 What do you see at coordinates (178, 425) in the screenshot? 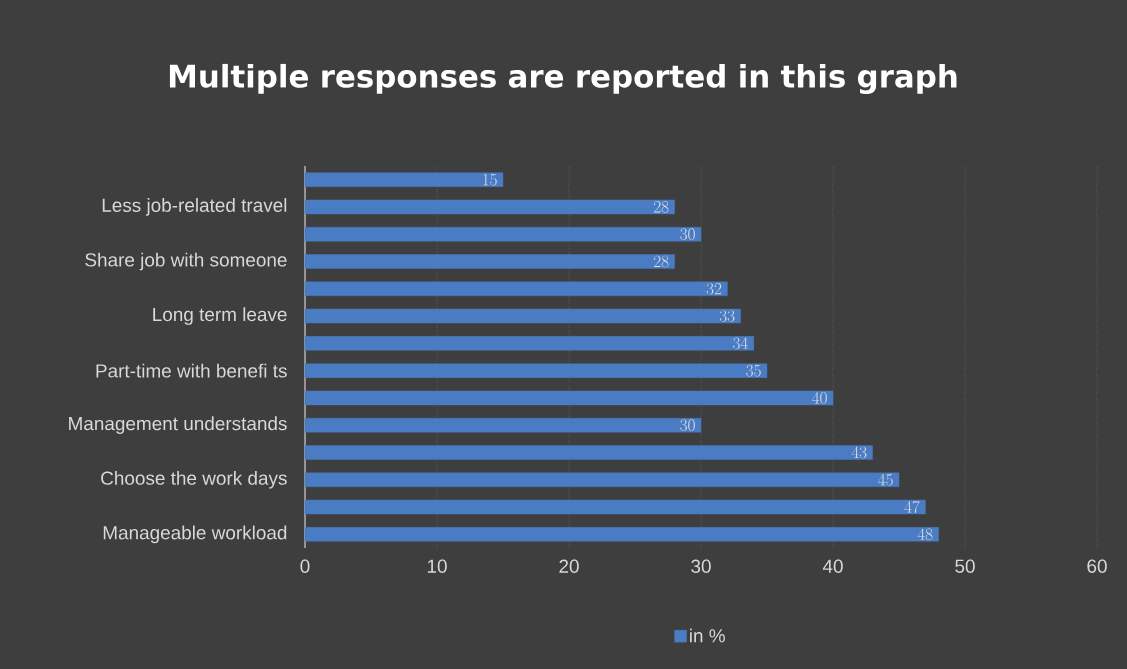
I see `y-tick-label: Management understands` at bounding box center [178, 425].